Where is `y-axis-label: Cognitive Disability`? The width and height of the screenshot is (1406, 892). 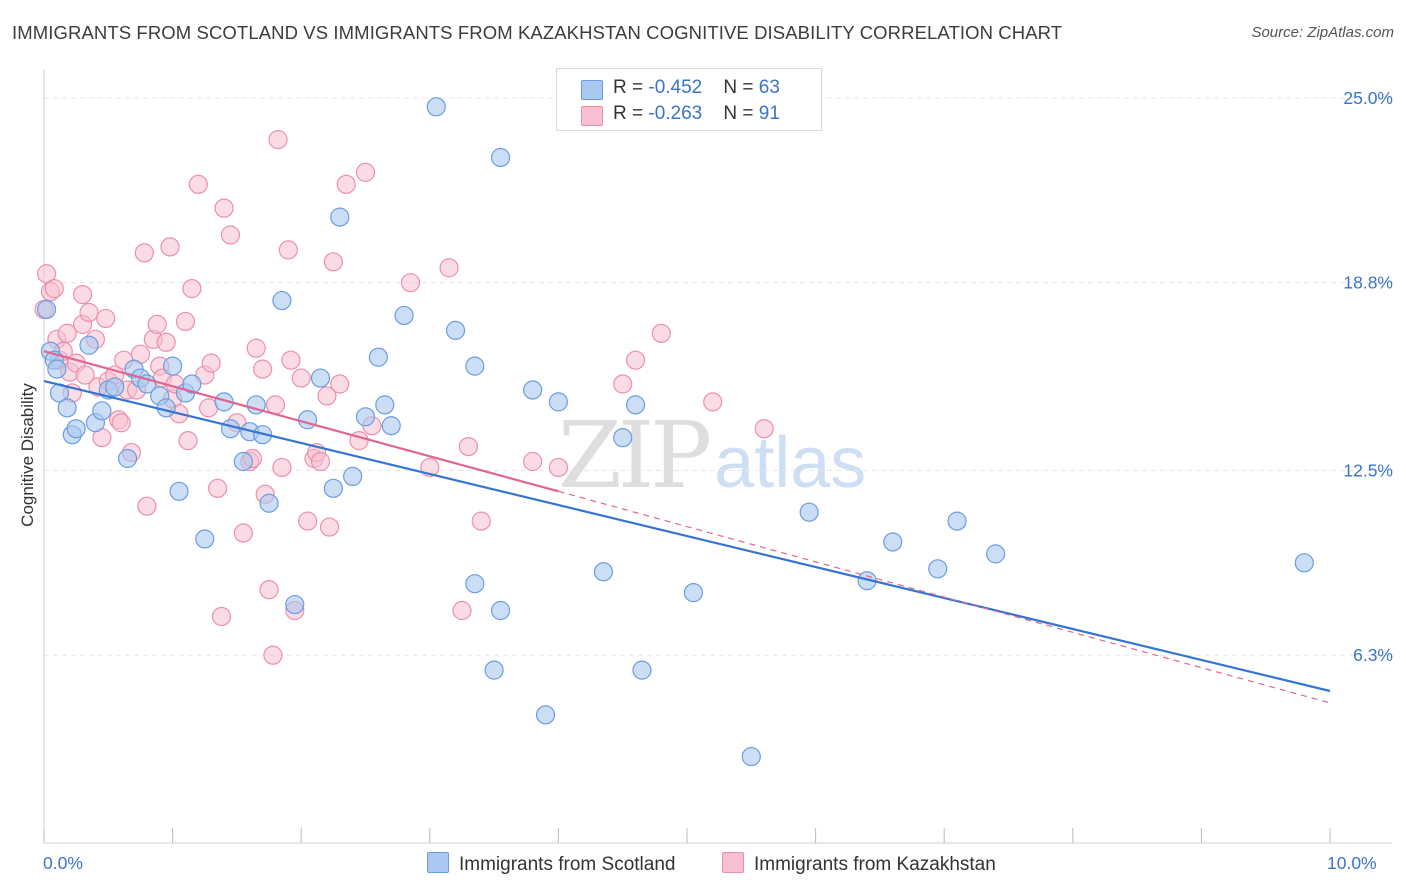 y-axis-label: Cognitive Disability is located at coordinates (27, 455).